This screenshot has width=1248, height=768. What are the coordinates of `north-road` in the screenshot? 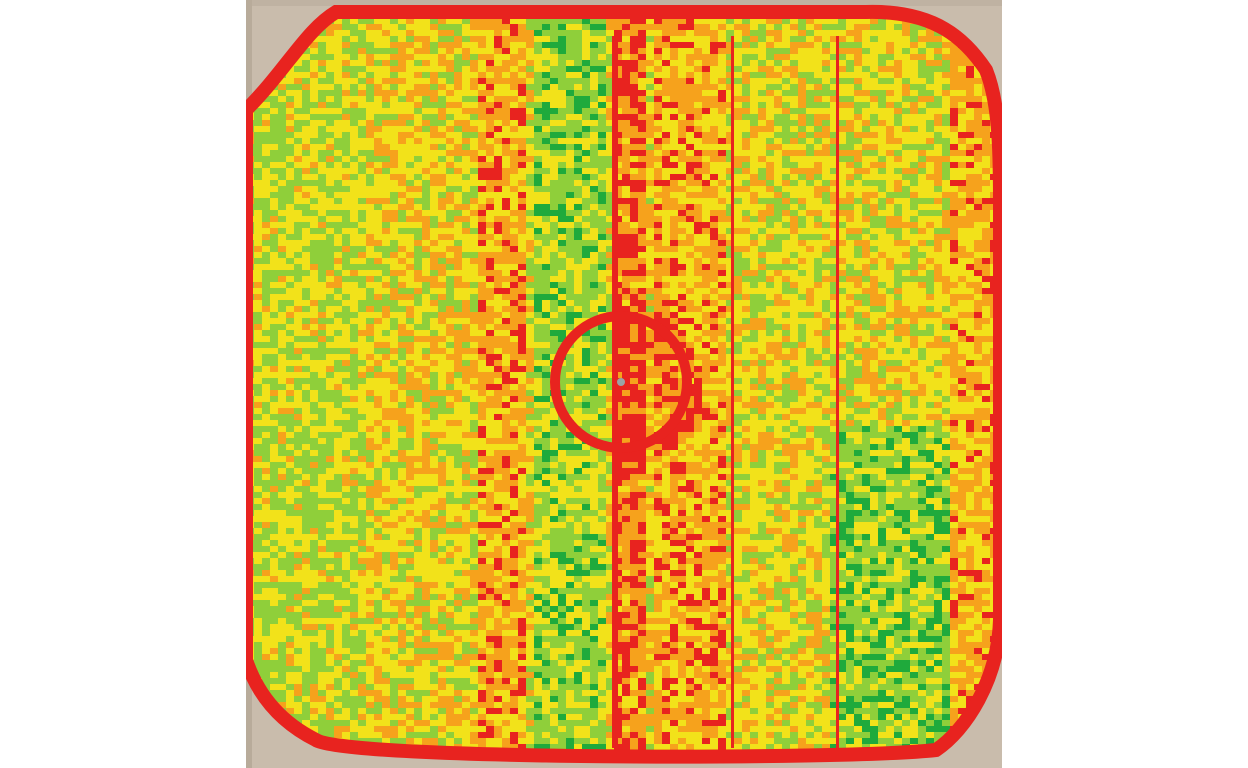 It's located at (624, 3).